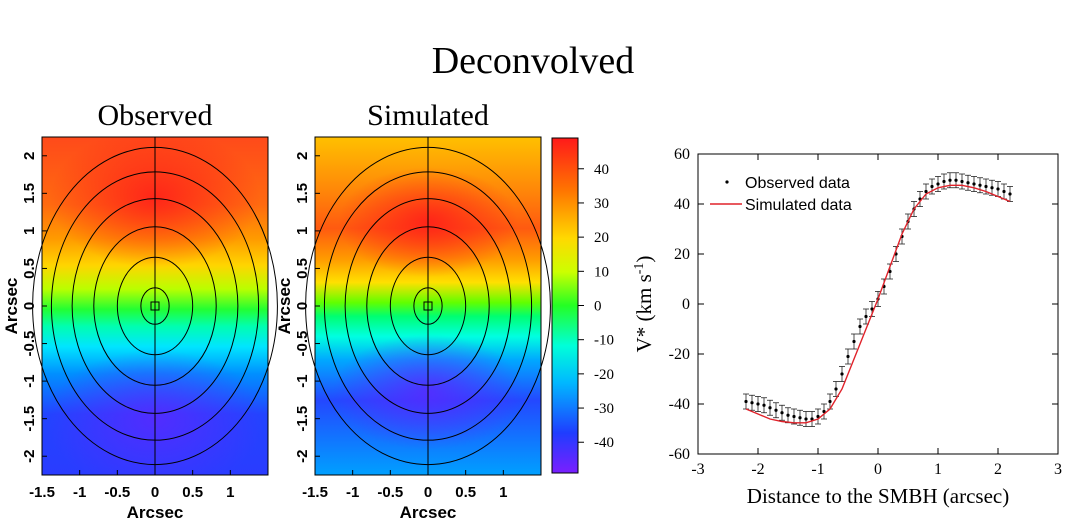  What do you see at coordinates (1058, 469) in the screenshot?
I see `x-tick-label: 3` at bounding box center [1058, 469].